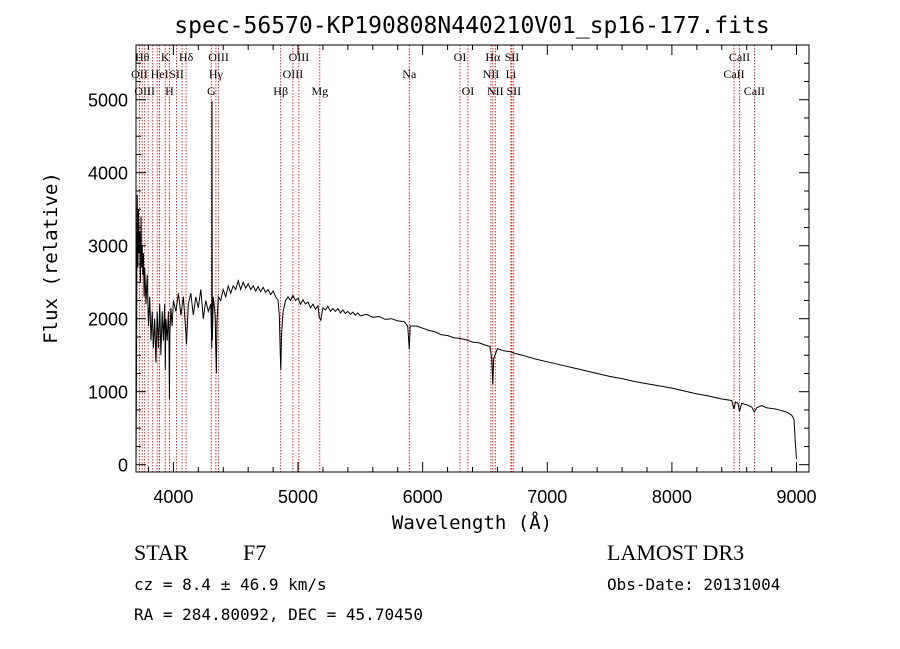  I want to click on spectral-line-label: HeI, so click(160, 74).